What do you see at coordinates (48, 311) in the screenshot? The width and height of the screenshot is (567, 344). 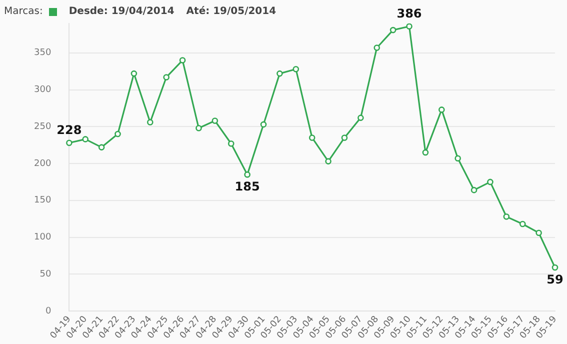 I see `y-tick-label: 0` at bounding box center [48, 311].